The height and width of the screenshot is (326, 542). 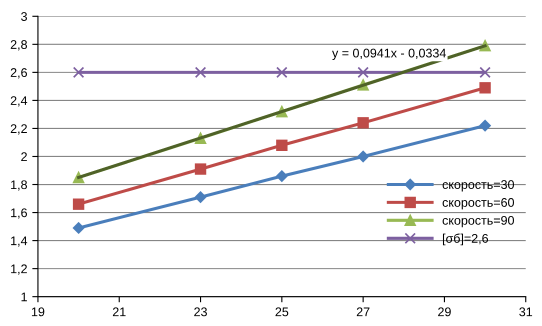 What do you see at coordinates (465, 240) in the screenshot?
I see `legend-label: [σб]=2,6` at bounding box center [465, 240].